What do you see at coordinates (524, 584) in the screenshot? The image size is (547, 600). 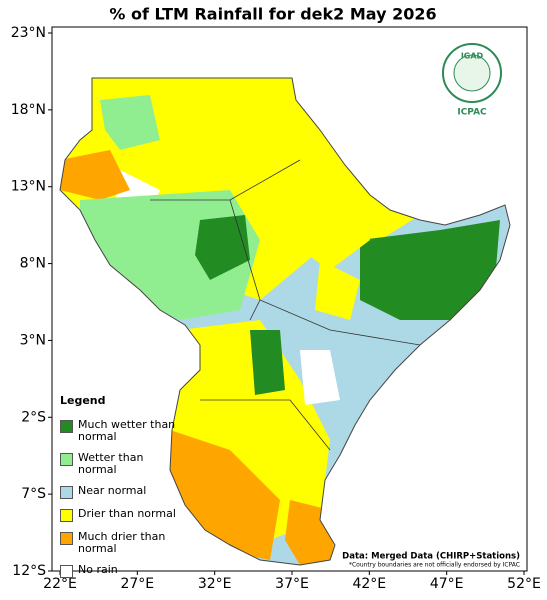 I see `lon-label: 52°E` at bounding box center [524, 584].